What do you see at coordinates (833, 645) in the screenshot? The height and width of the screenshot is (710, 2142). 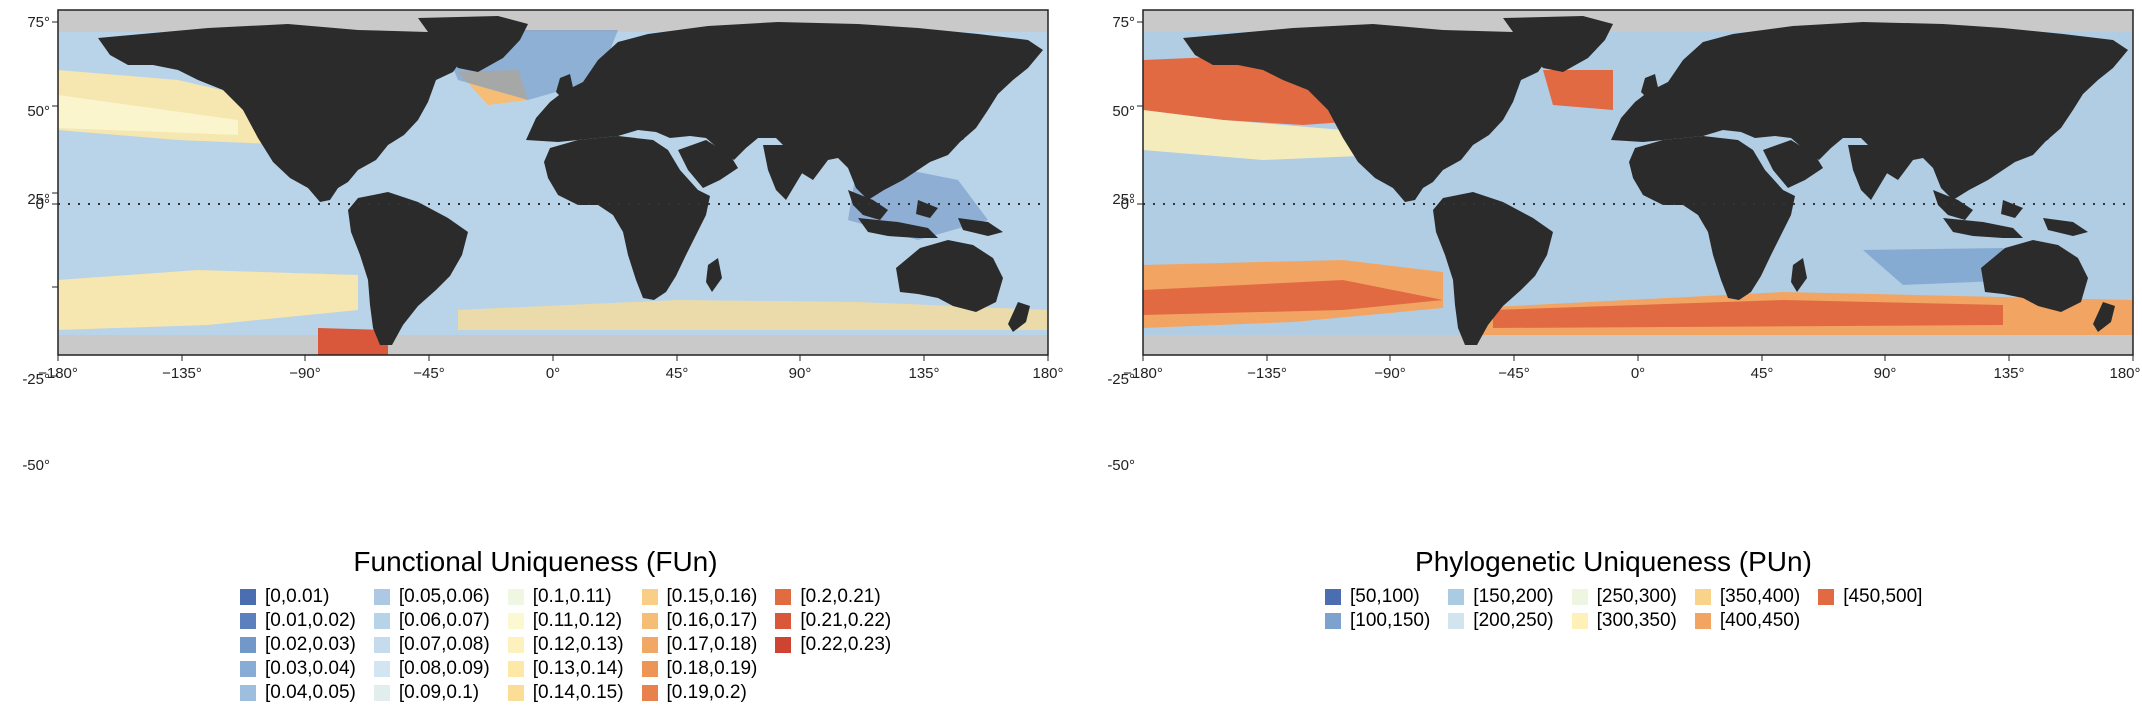 I see `legend-item: [0.22,0.23)` at bounding box center [833, 645].